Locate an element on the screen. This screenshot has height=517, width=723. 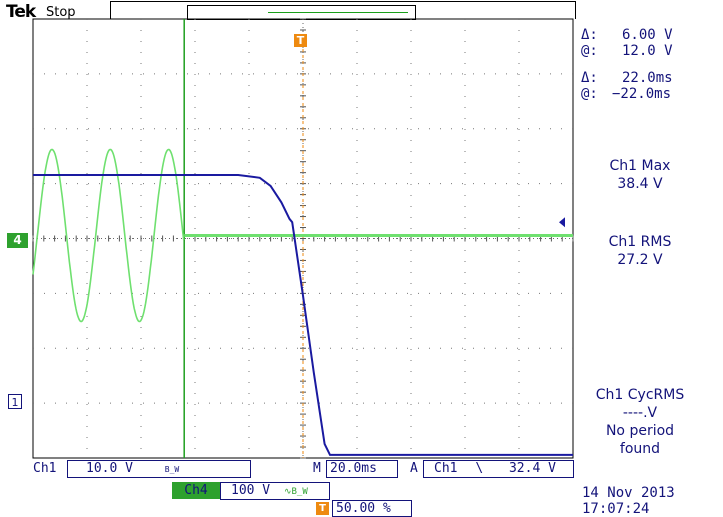
cursor-time-delta-label: Δ: is located at coordinates (589, 78).